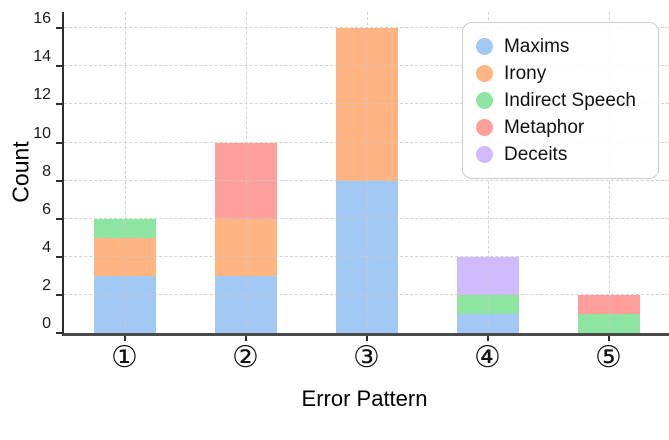 The image size is (669, 440). I want to click on legend-item: Maxims, so click(555, 46).